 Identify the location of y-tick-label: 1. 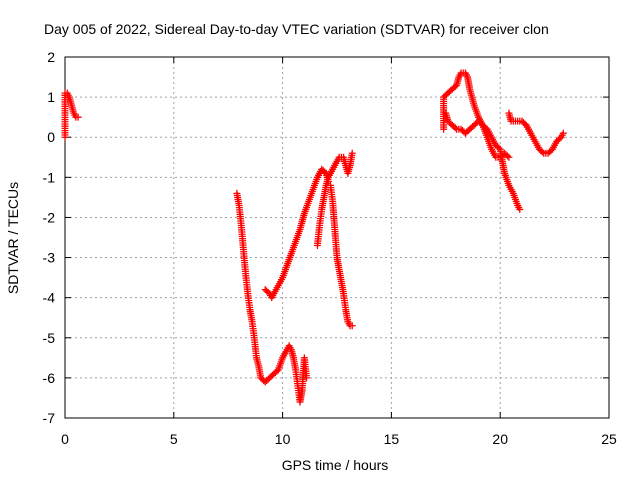
(51, 97).